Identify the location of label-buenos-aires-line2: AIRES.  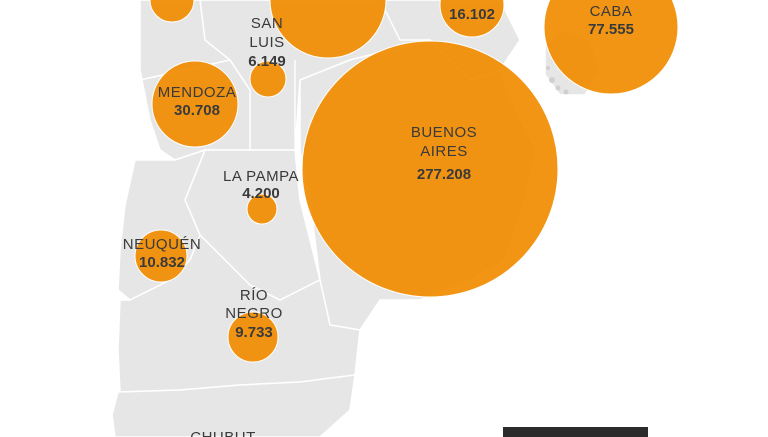
(444, 151).